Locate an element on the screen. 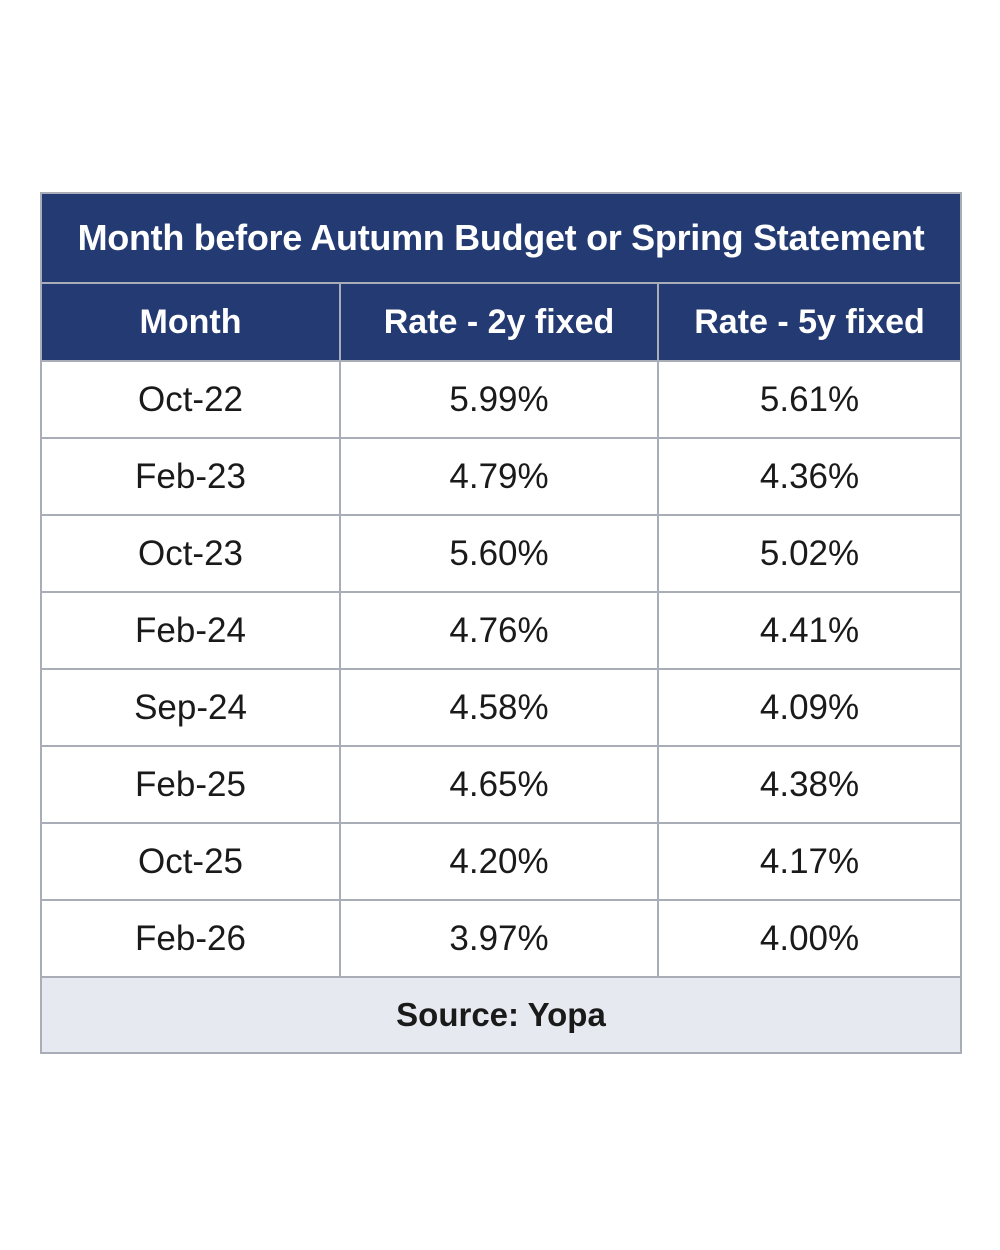 This screenshot has height=1250, width=1000. cell-rate-2y: 5.99% is located at coordinates (499, 399).